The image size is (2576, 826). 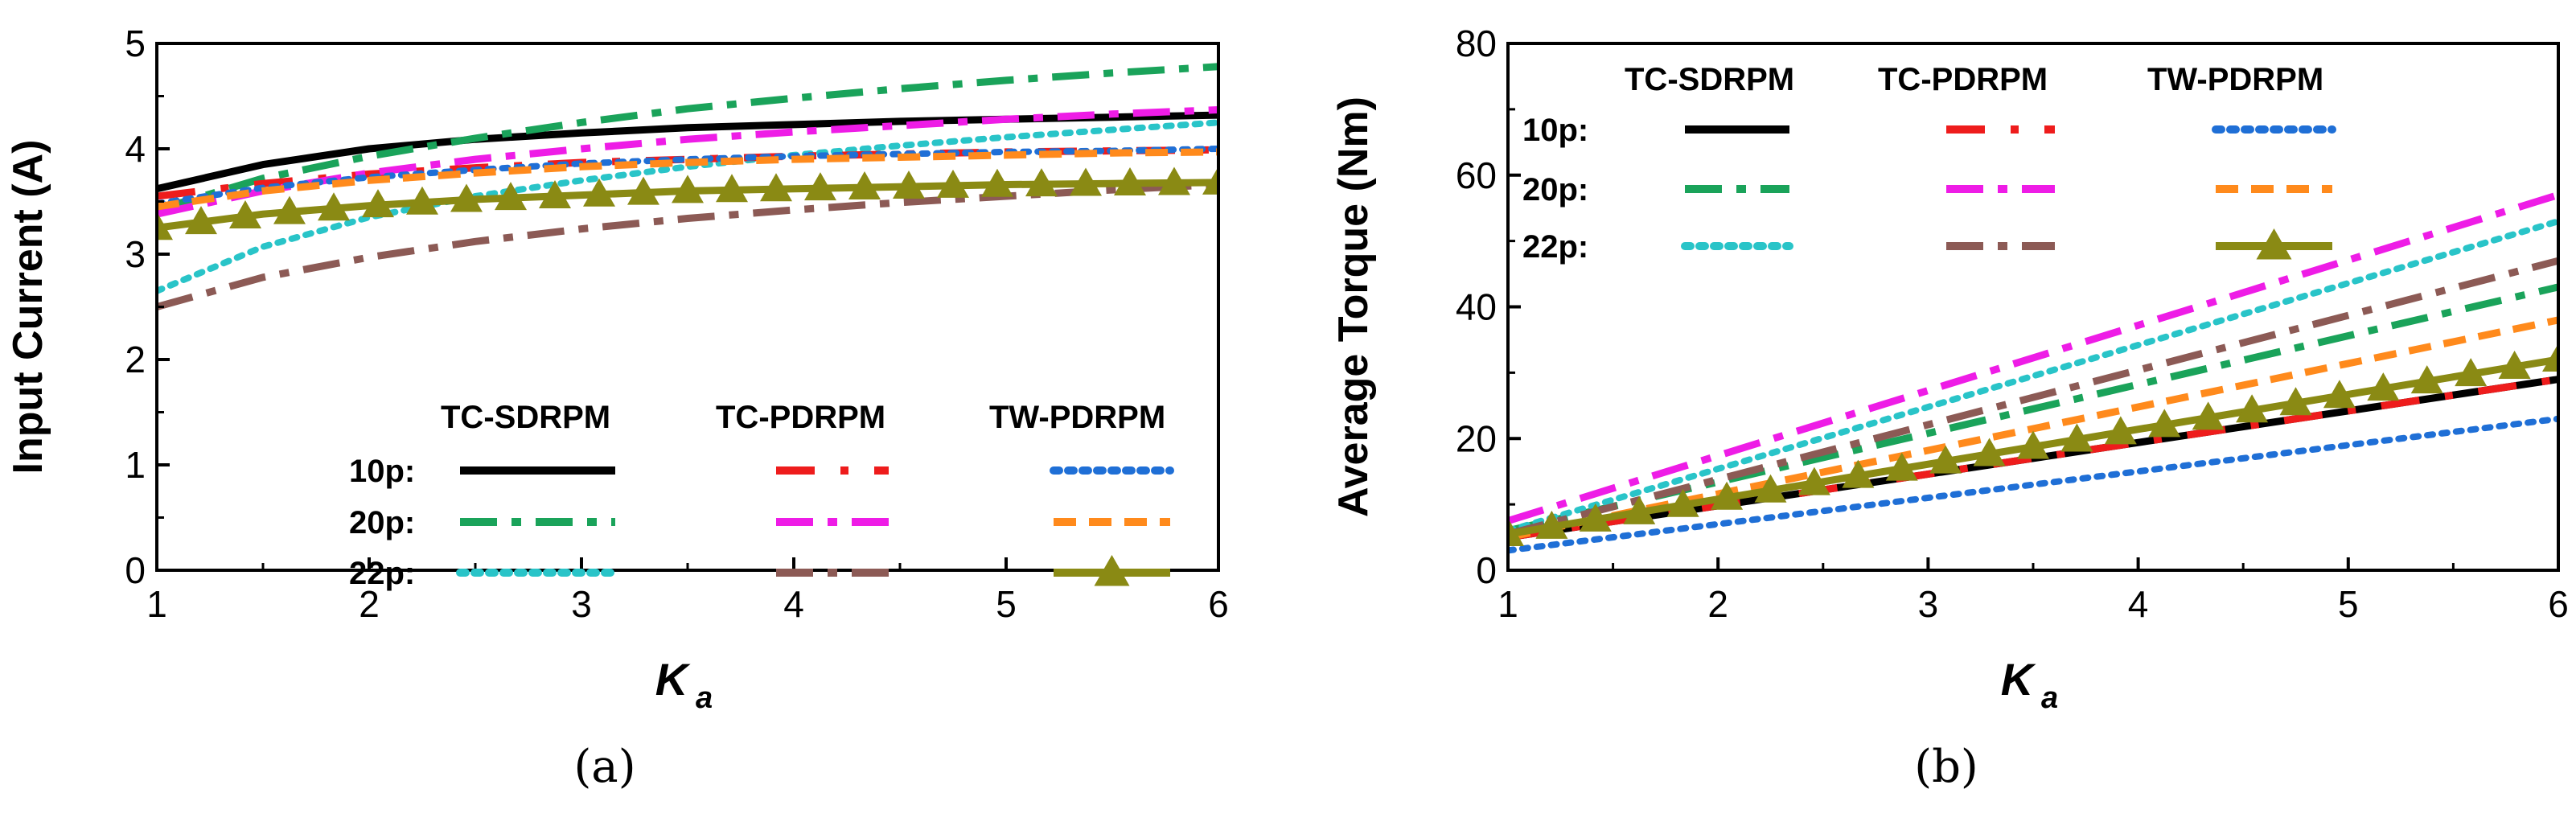 I want to click on panel-a-x-tick-label: 1, so click(x=156, y=604).